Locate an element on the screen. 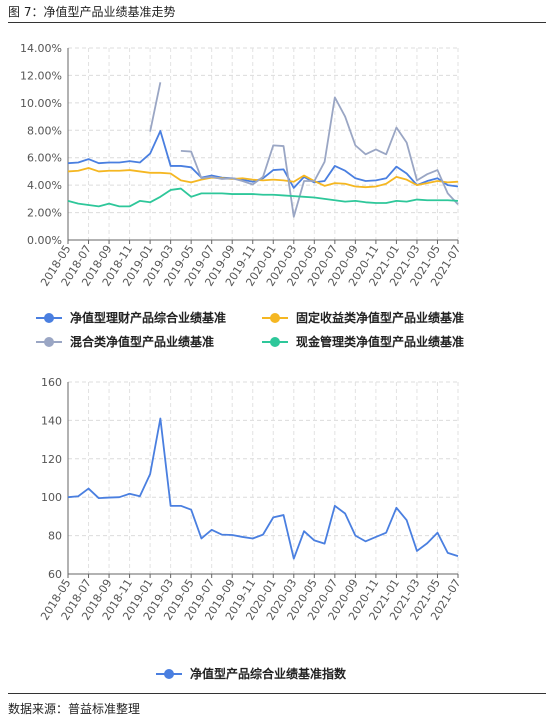  y-tick-label: 14.00% is located at coordinates (41, 48).